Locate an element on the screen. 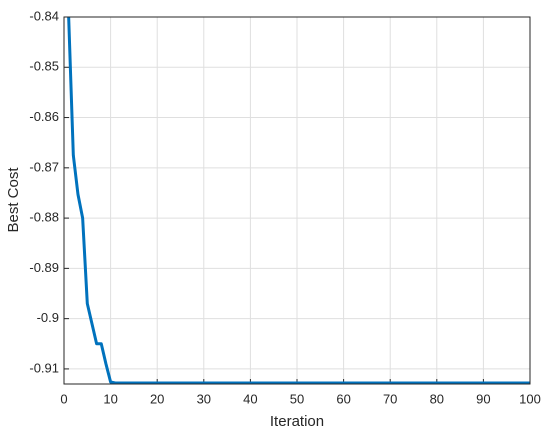 This screenshot has height=435, width=550. y-tick-label: -0.88 is located at coordinates (44, 217).